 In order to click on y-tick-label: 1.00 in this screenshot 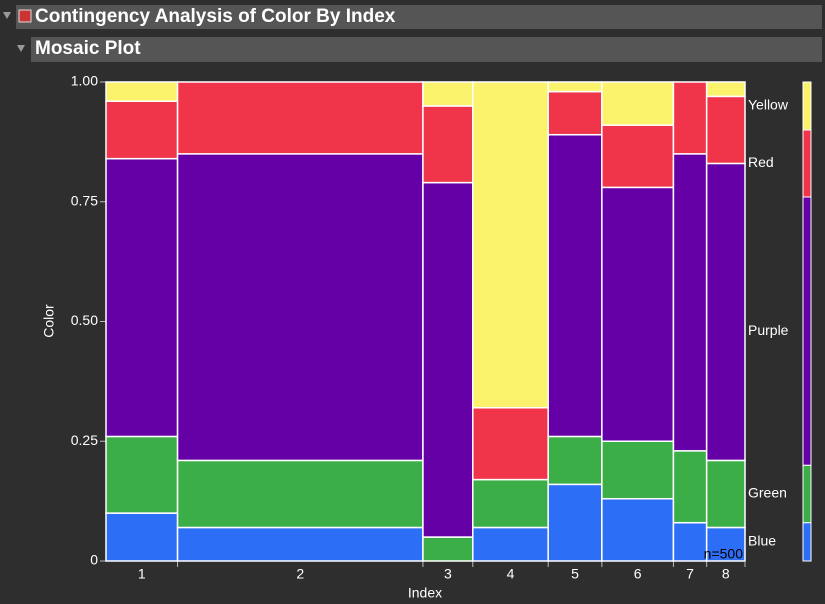, I will do `click(84, 81)`.